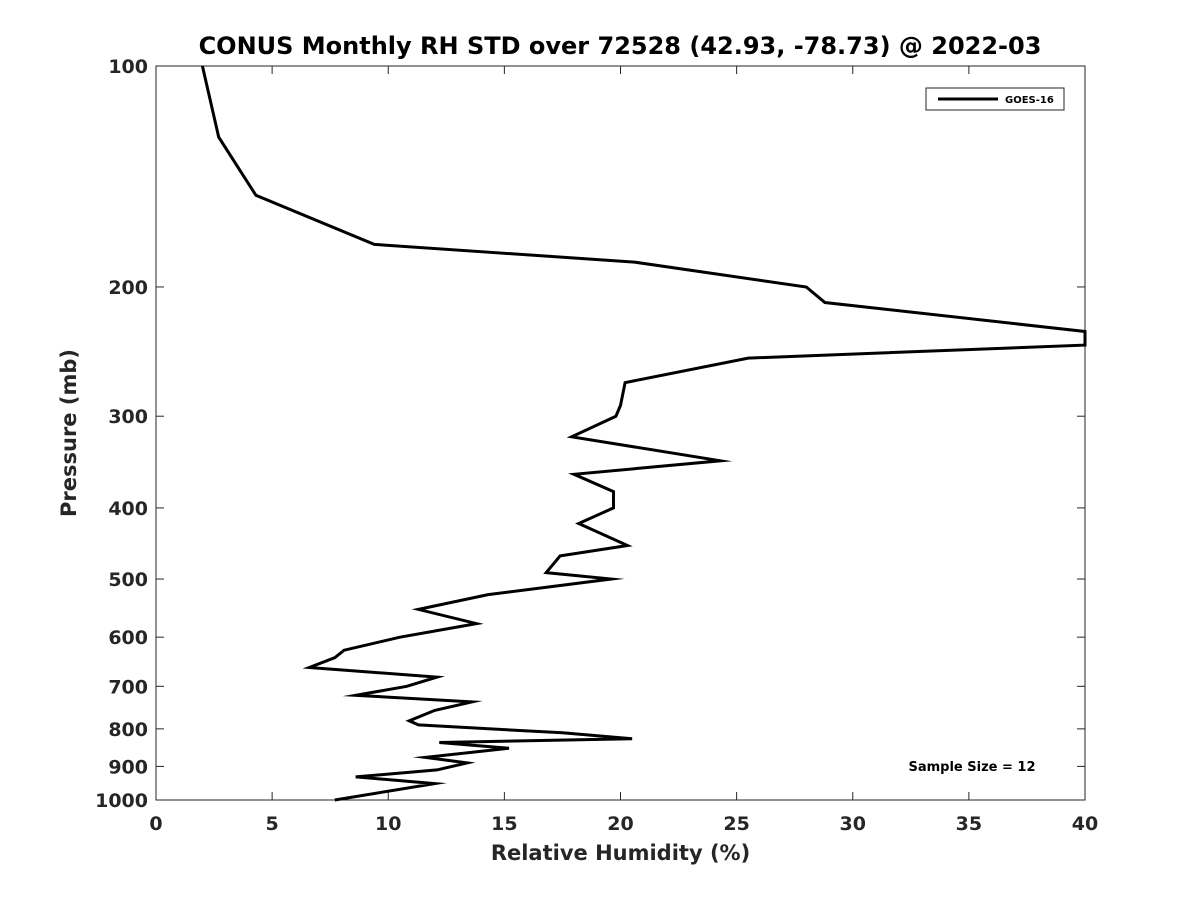 The width and height of the screenshot is (1200, 900). Describe the element at coordinates (128, 687) in the screenshot. I see `y-tick-label: 700` at that location.